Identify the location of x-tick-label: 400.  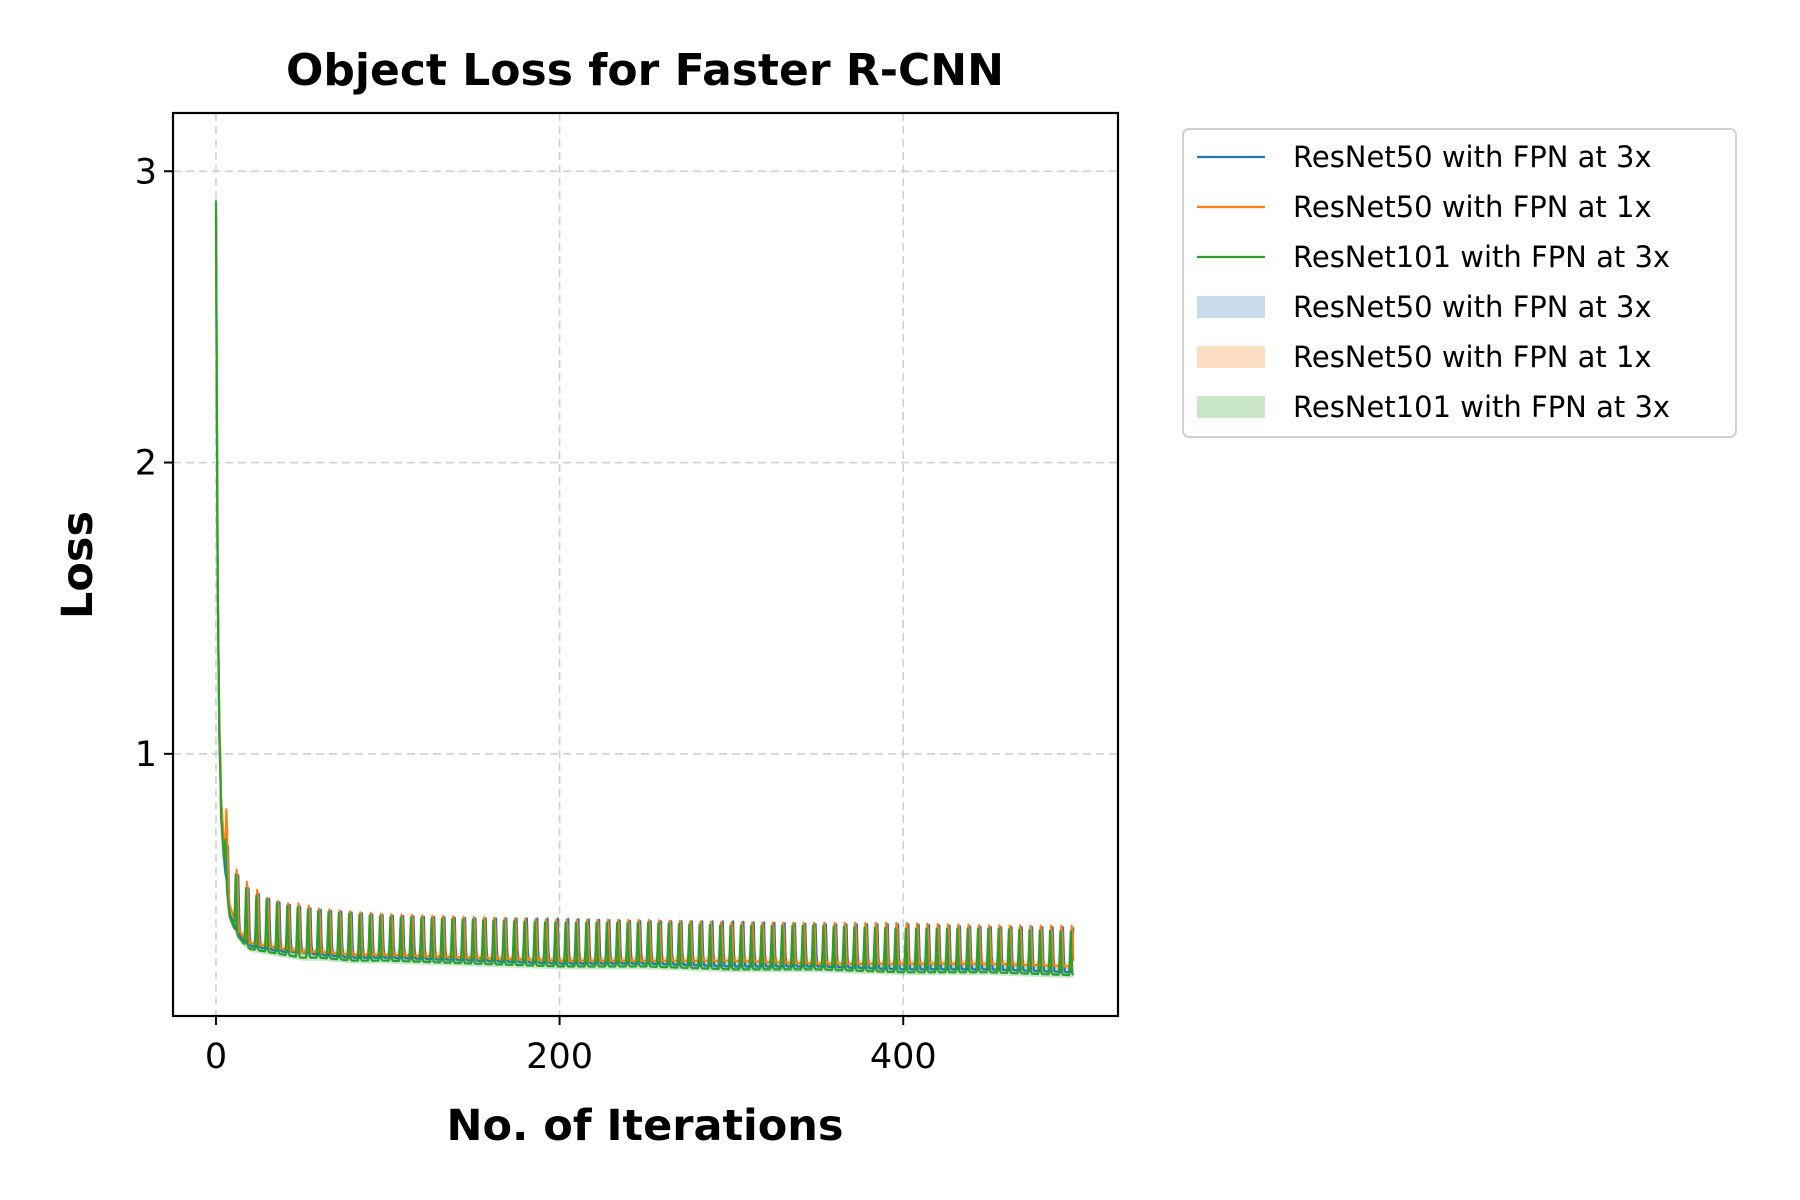
(903, 1057).